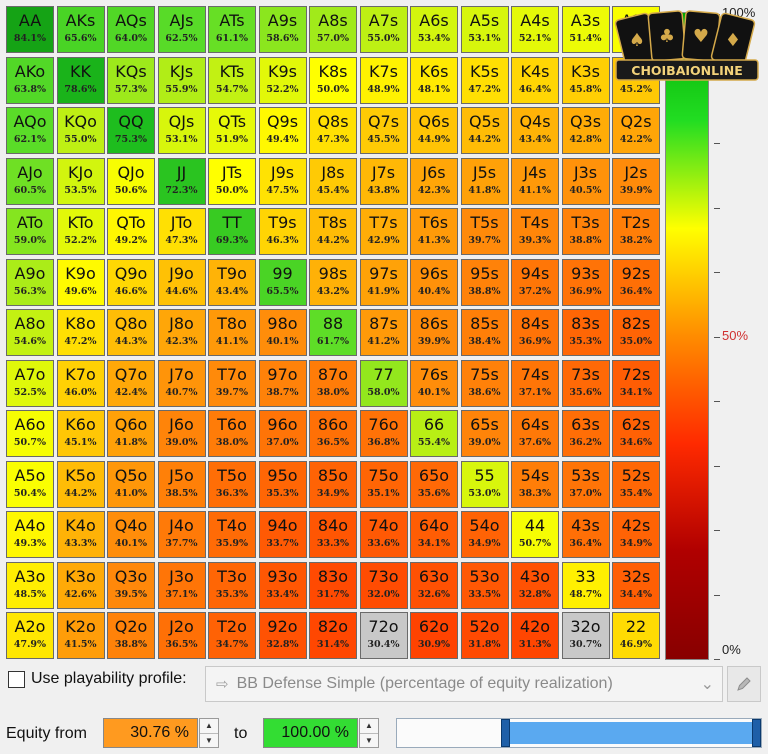  Describe the element at coordinates (383, 80) in the screenshot. I see `hand-cell-K7s: K7s 48.9%` at that location.